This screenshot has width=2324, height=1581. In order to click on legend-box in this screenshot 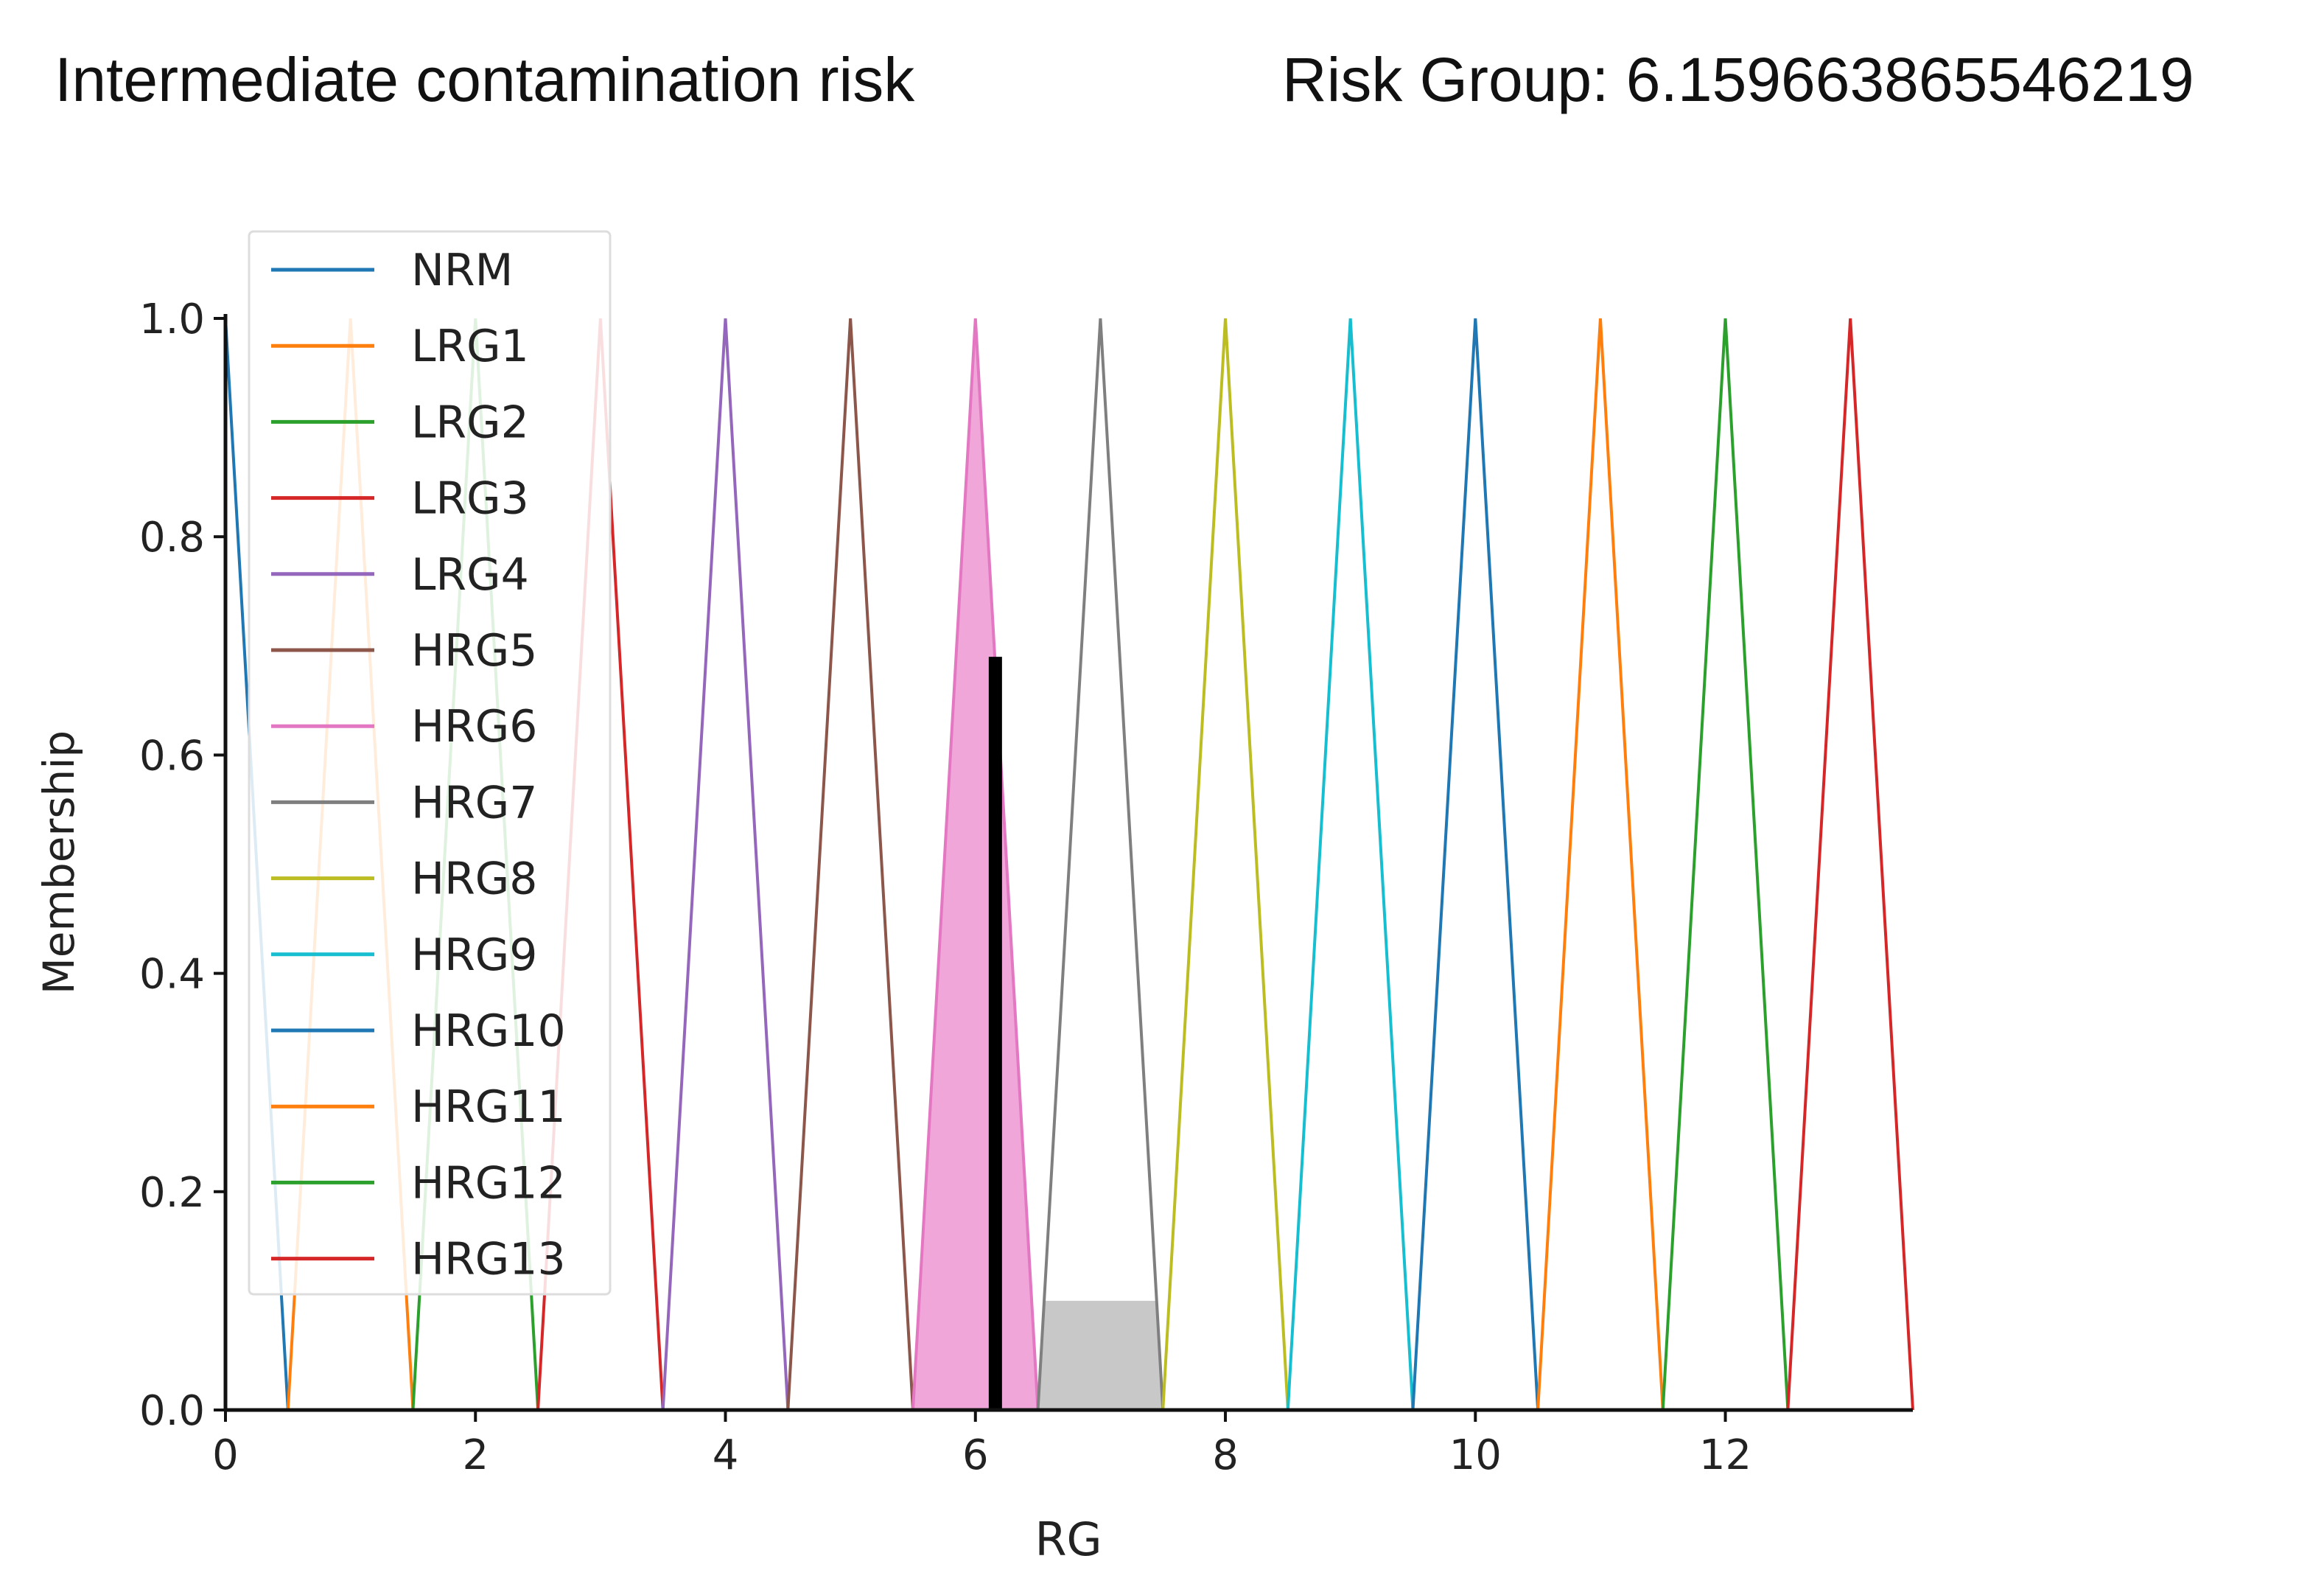, I will do `click(430, 763)`.